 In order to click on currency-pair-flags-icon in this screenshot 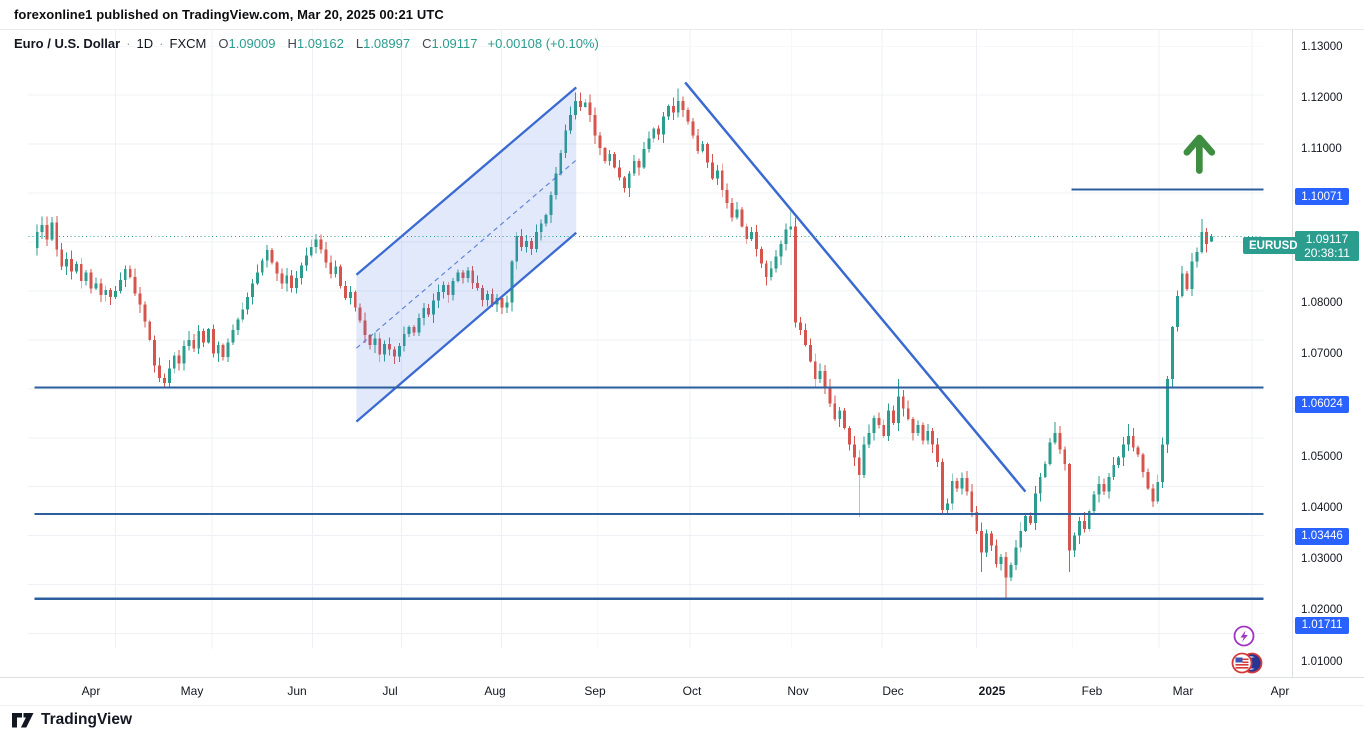, I will do `click(1247, 663)`.